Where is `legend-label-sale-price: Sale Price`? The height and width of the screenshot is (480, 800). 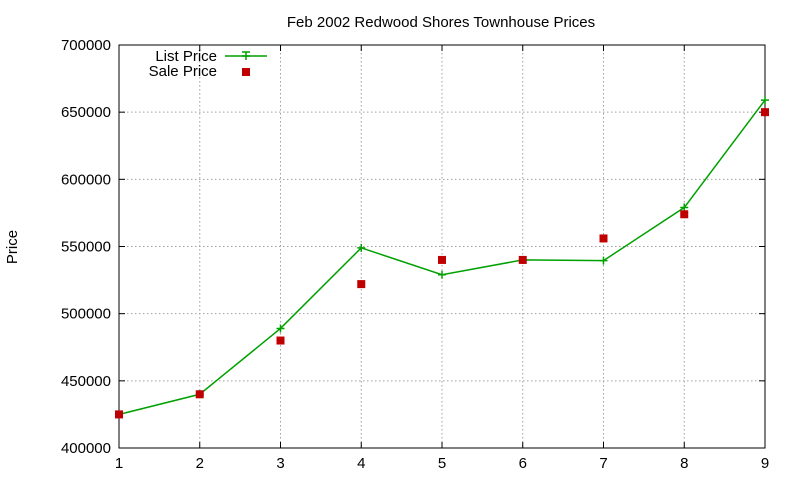 legend-label-sale-price: Sale Price is located at coordinates (183, 71).